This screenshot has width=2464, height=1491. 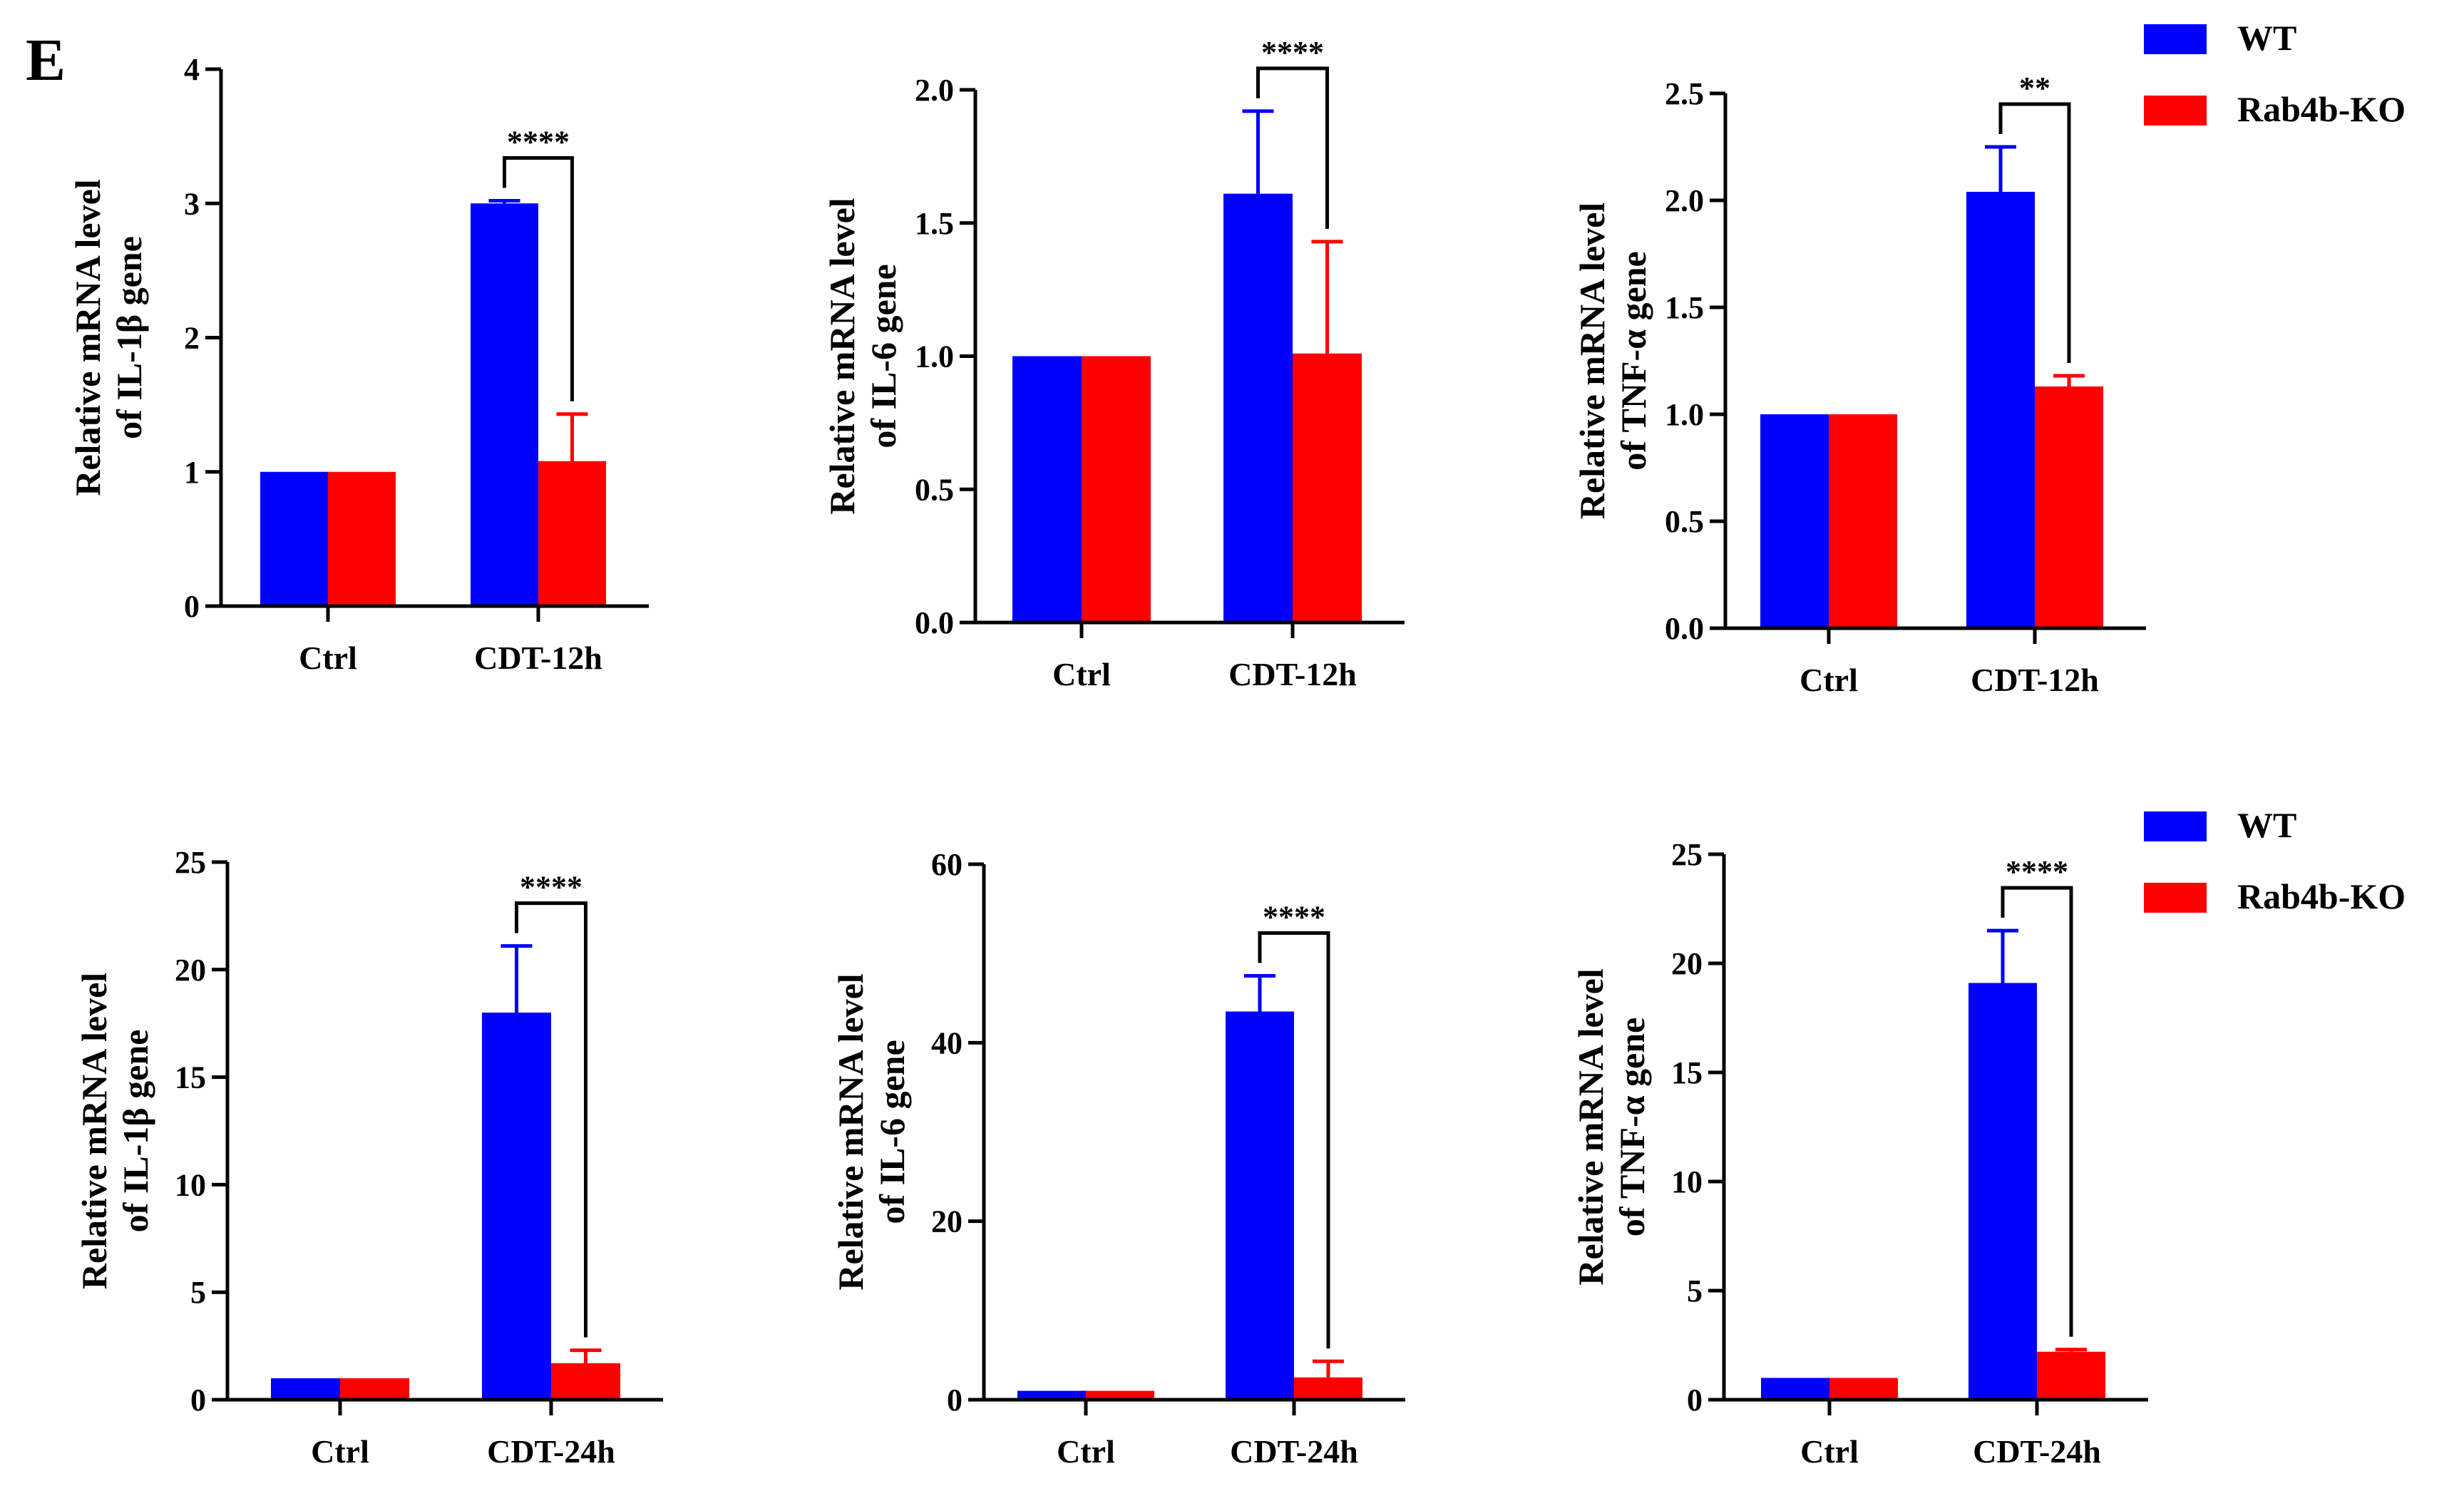 I want to click on y-axis-label: of TNF-α gene, so click(x=1632, y=1127).